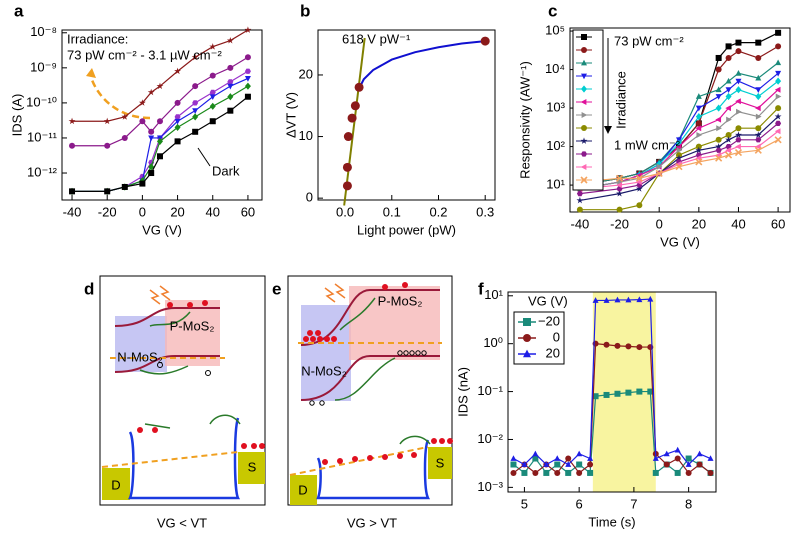 The height and width of the screenshot is (536, 798). I want to click on panel-label: f, so click(481, 288).